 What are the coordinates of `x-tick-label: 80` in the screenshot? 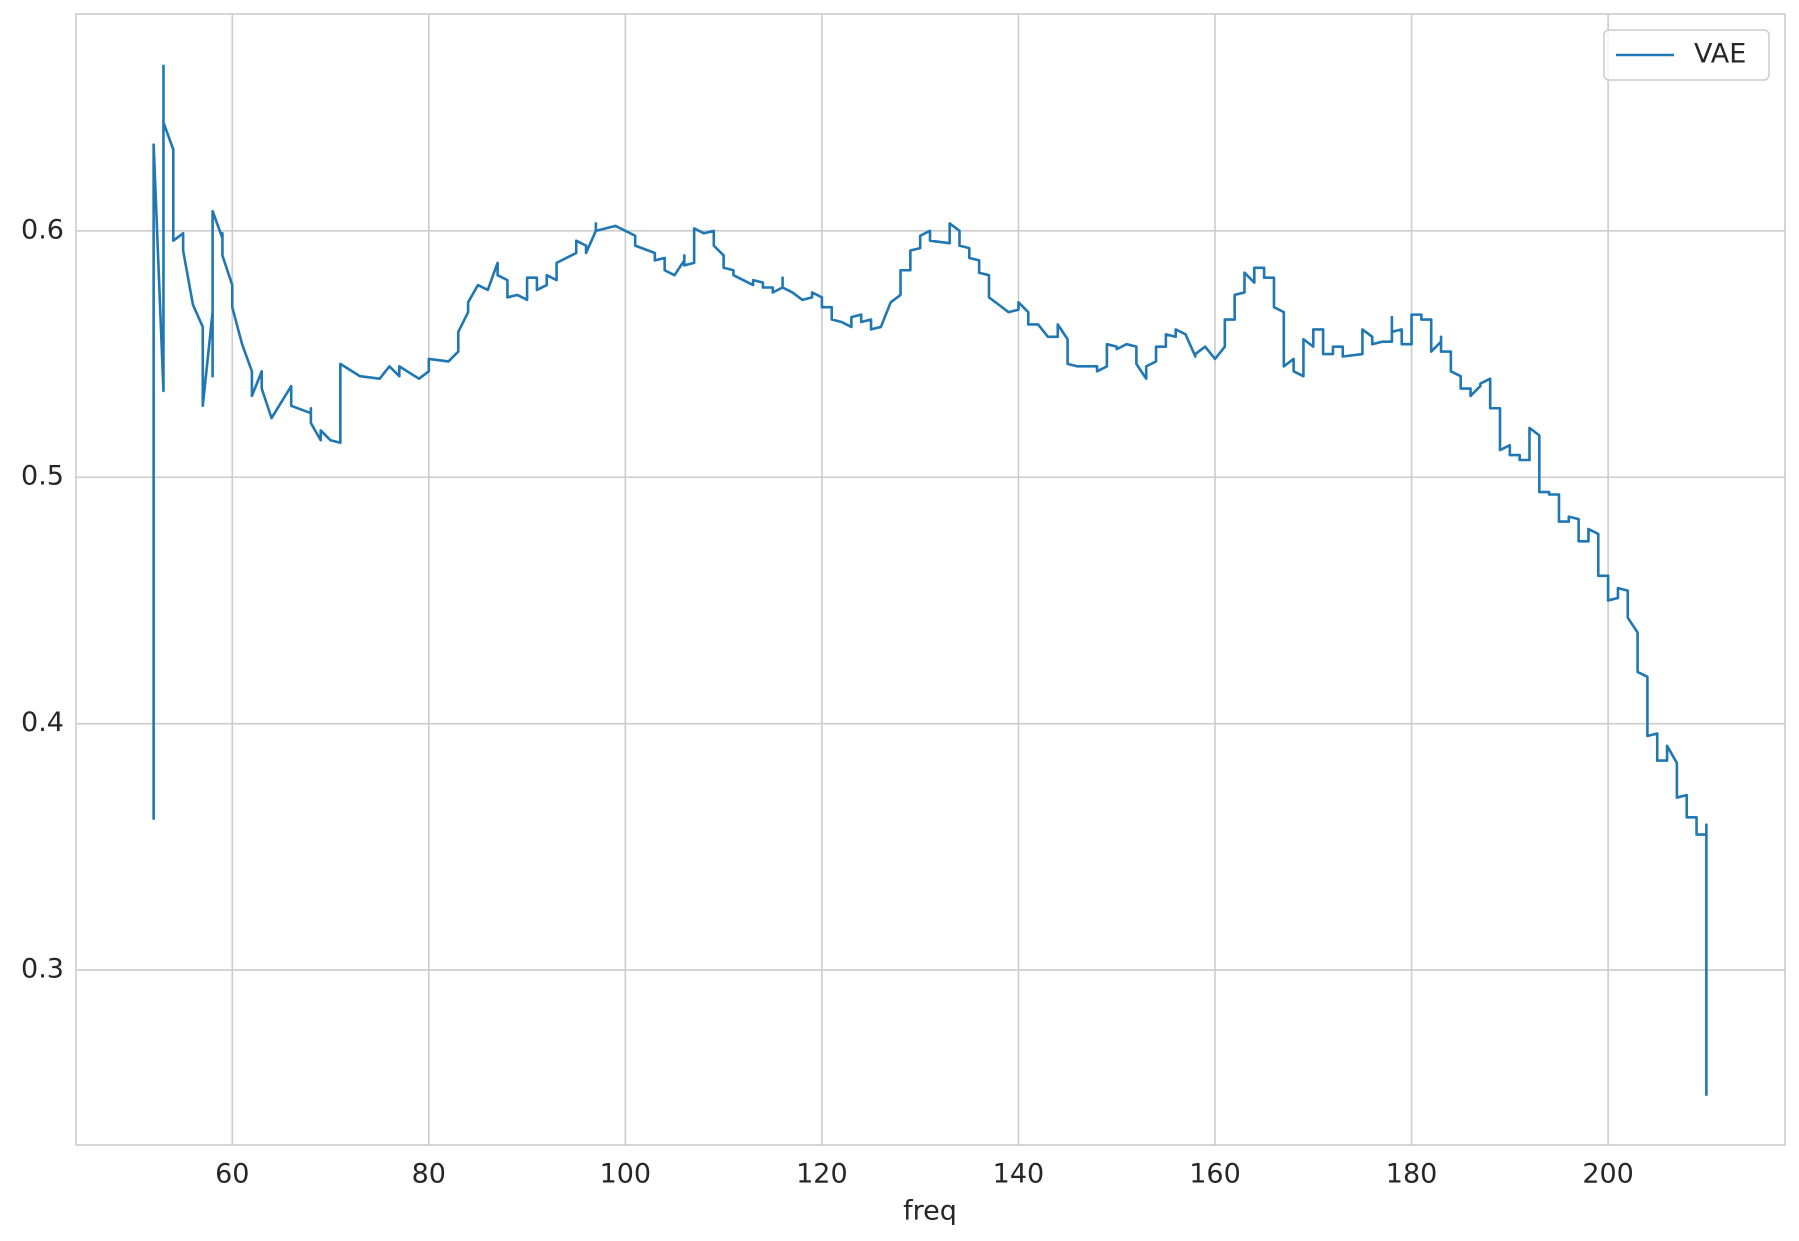 It's located at (429, 1174).